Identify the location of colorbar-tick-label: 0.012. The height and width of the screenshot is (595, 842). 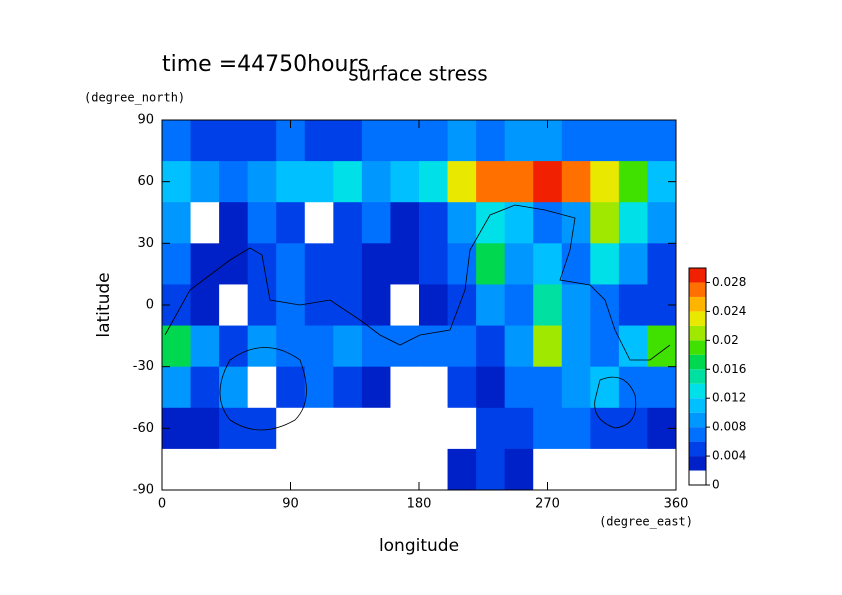
(729, 398).